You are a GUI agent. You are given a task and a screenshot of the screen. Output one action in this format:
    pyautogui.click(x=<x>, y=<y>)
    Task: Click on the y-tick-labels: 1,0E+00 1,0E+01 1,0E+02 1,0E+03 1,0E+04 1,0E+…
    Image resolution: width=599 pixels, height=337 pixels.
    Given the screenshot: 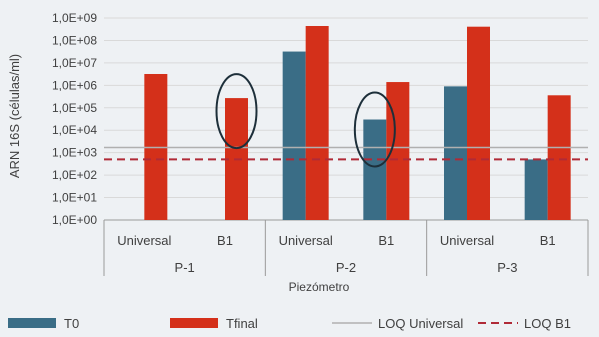 What is the action you would take?
    pyautogui.click(x=74, y=119)
    